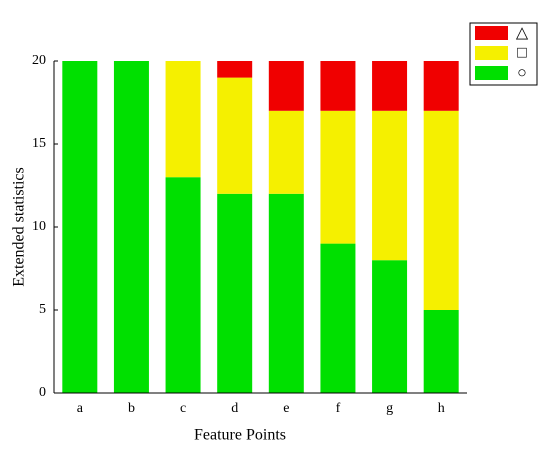 This screenshot has width=550, height=452. What do you see at coordinates (441, 408) in the screenshot?
I see `x-tick-label: h` at bounding box center [441, 408].